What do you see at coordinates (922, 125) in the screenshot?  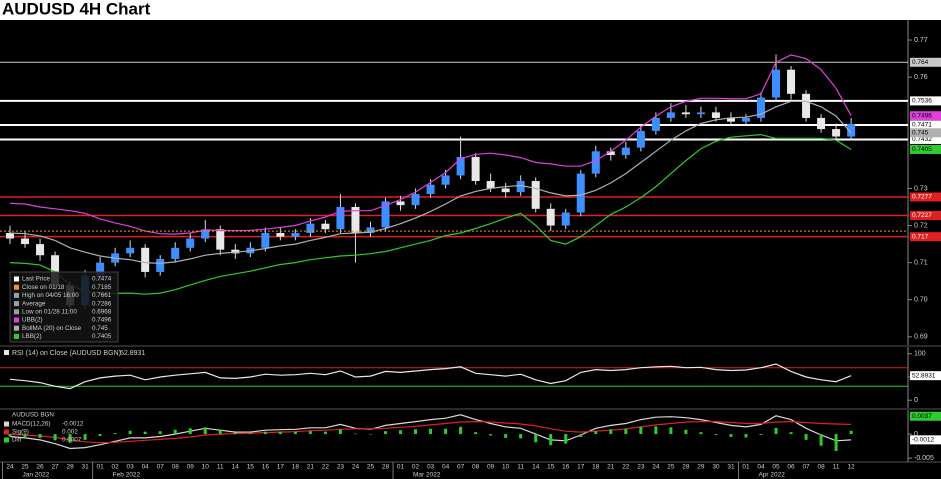 I see `level-tag: 0.7471` at bounding box center [922, 125].